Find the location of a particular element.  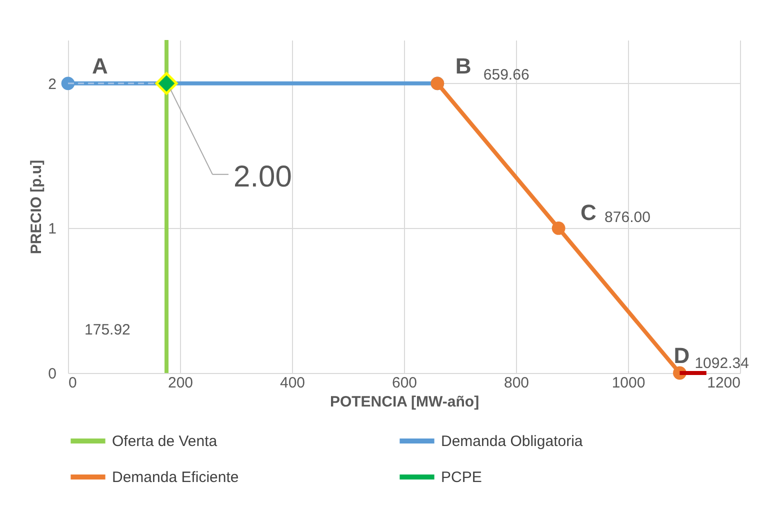

annotation: 1092.34 is located at coordinates (721, 363).